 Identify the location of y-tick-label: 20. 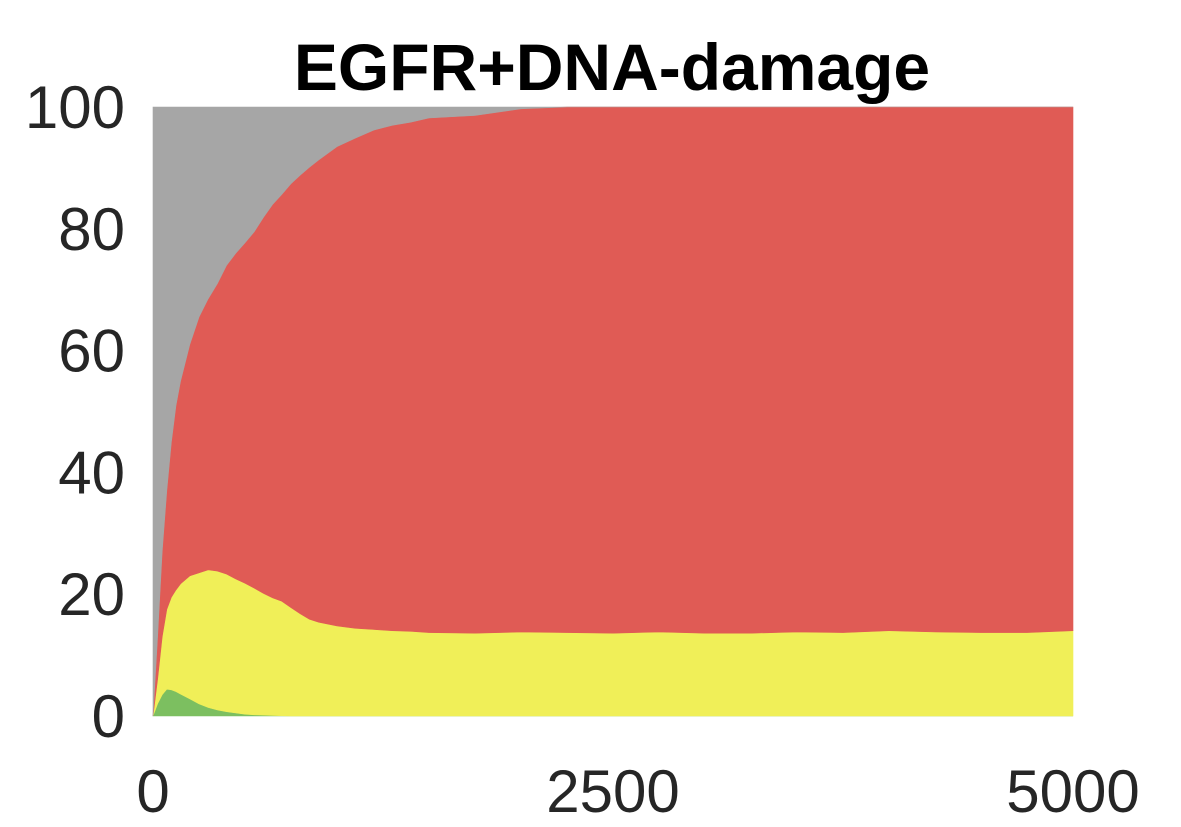
(91, 594).